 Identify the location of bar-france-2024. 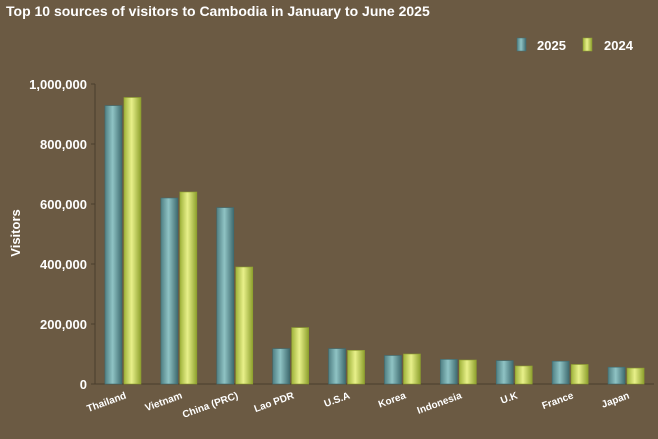
(579, 374).